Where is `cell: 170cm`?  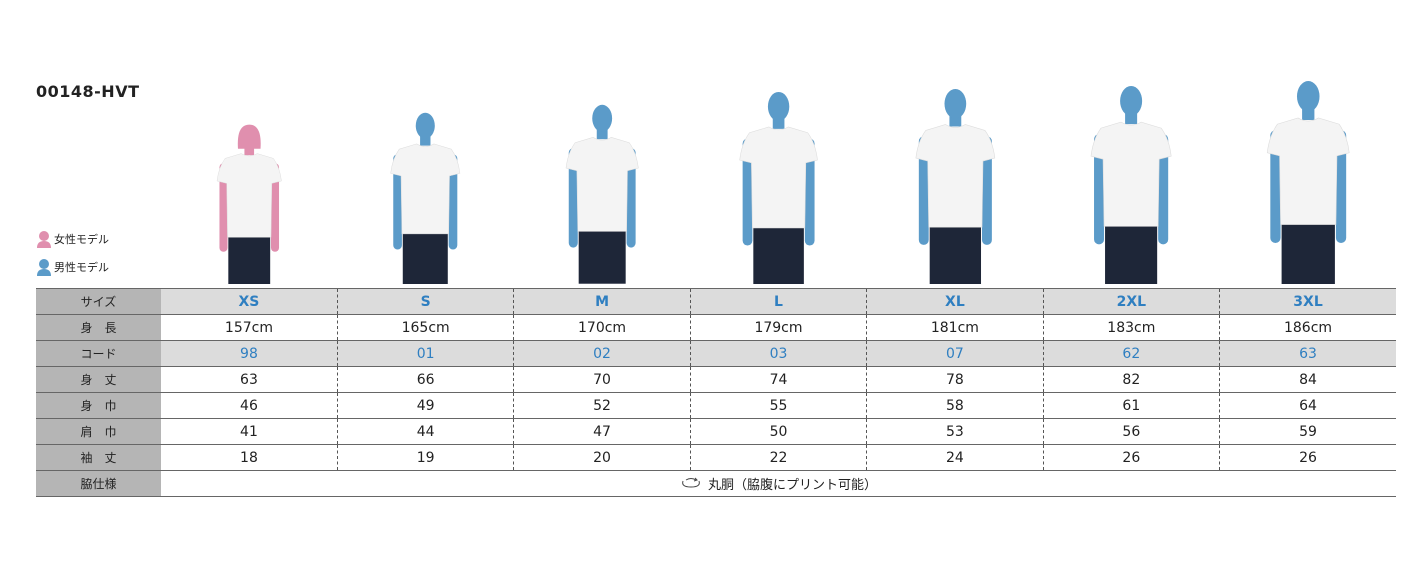 cell: 170cm is located at coordinates (602, 327).